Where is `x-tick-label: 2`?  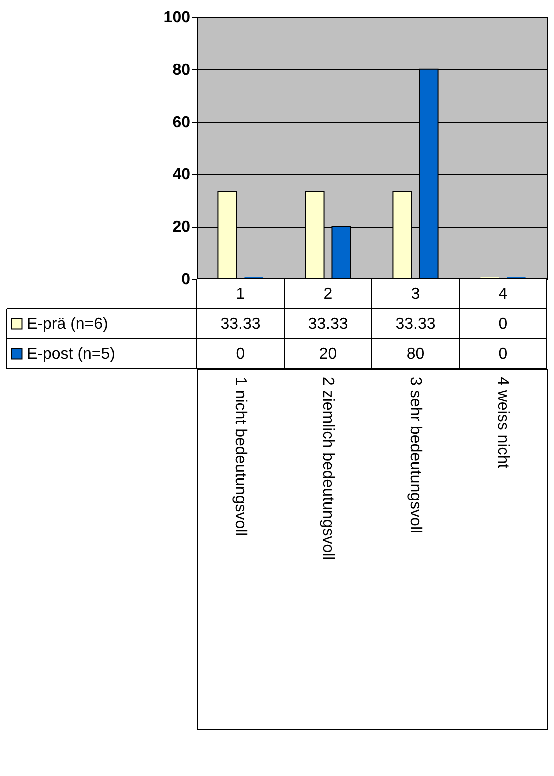
x-tick-label: 2 is located at coordinates (328, 294).